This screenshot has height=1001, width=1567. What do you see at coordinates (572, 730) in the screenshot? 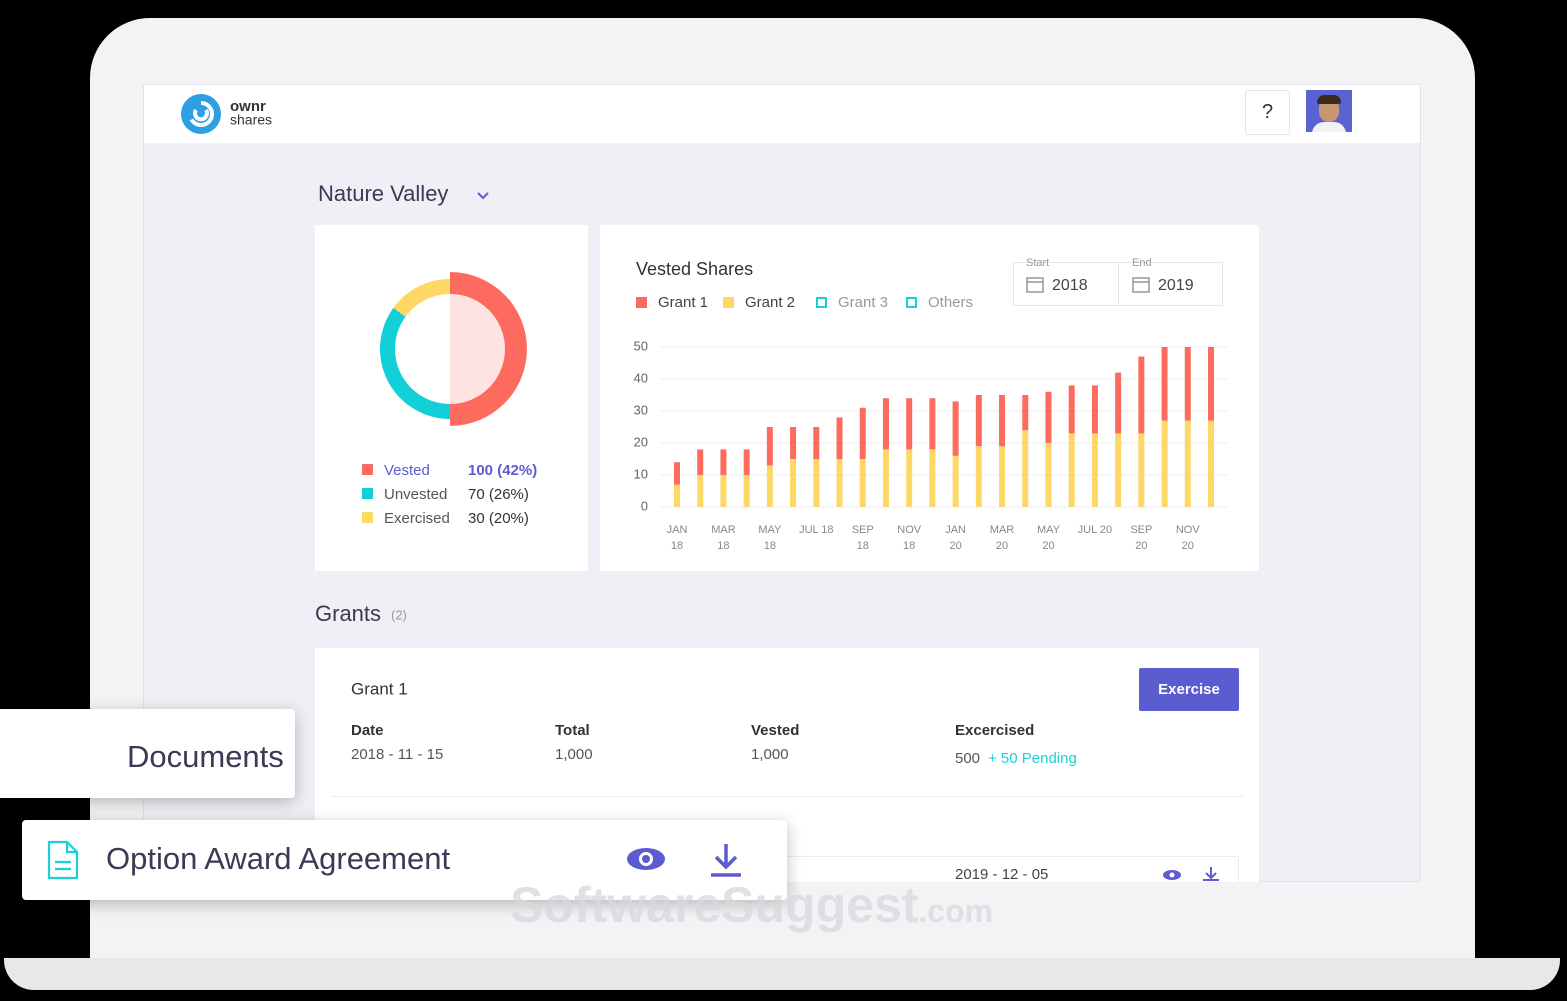
I see `col-label: Total` at bounding box center [572, 730].